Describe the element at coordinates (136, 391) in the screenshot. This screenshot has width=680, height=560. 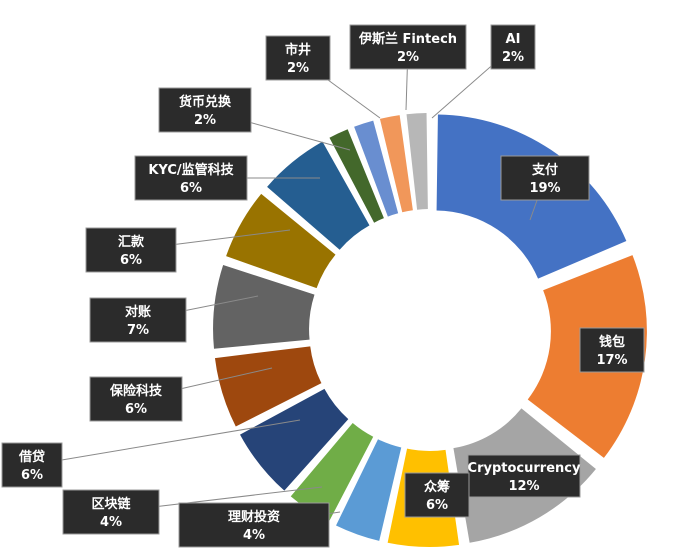
I see `slice-name: 保险科技` at that location.